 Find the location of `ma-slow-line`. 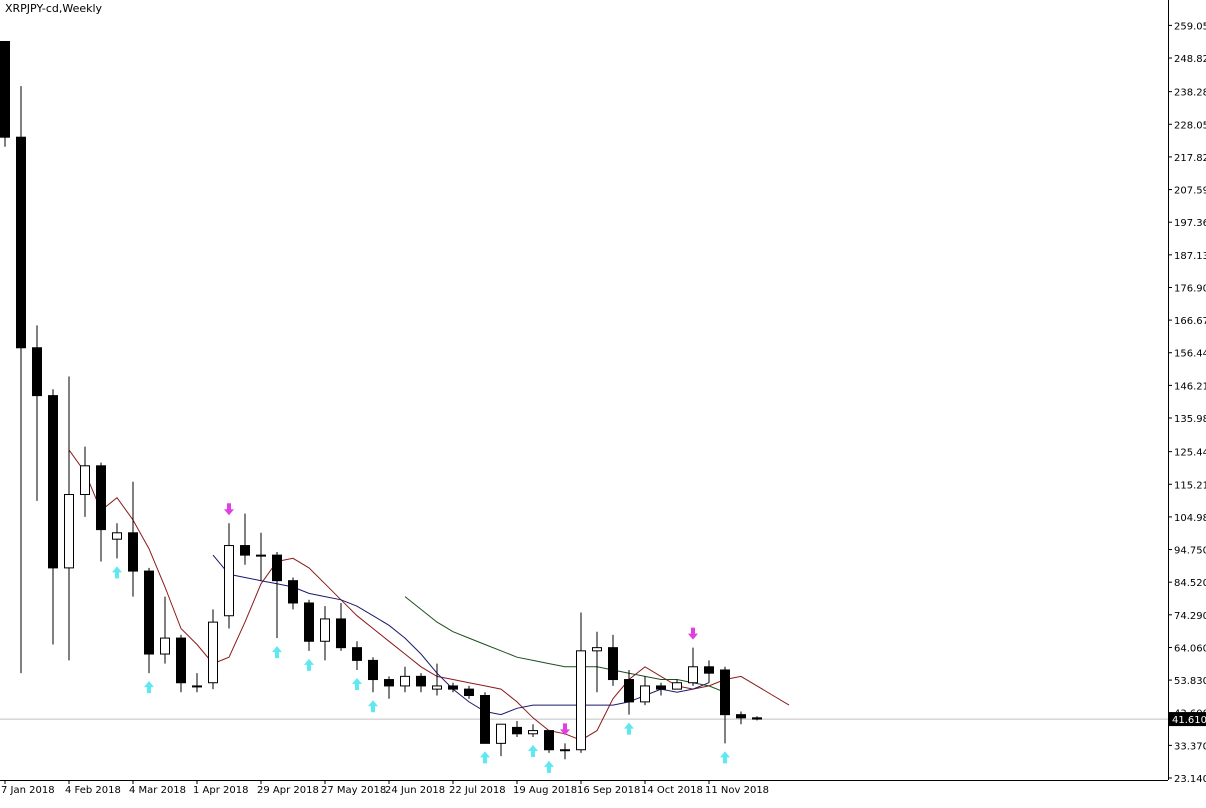

ma-slow-line is located at coordinates (565, 644).